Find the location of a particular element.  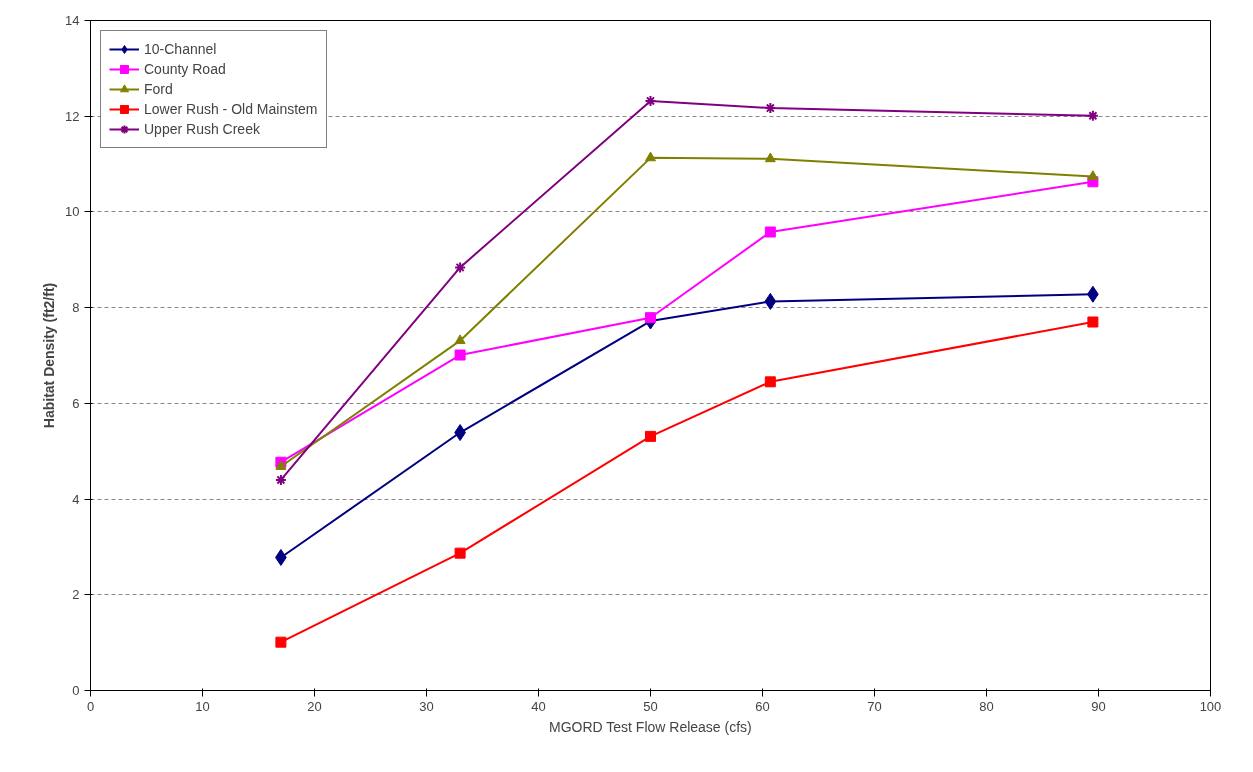

legend-label: Upper Rush Creek is located at coordinates (202, 129).